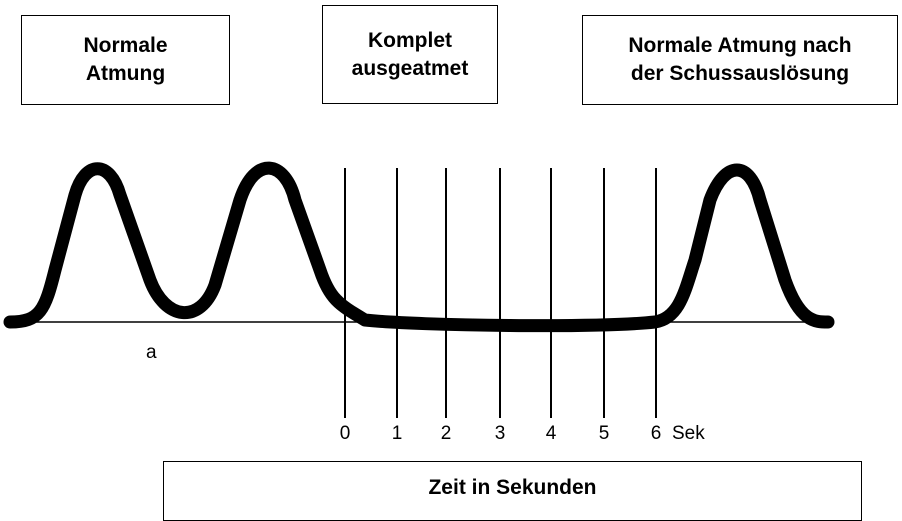 The width and height of the screenshot is (902, 521). Describe the element at coordinates (125, 73) in the screenshot. I see `box-line: Atmung` at that location.